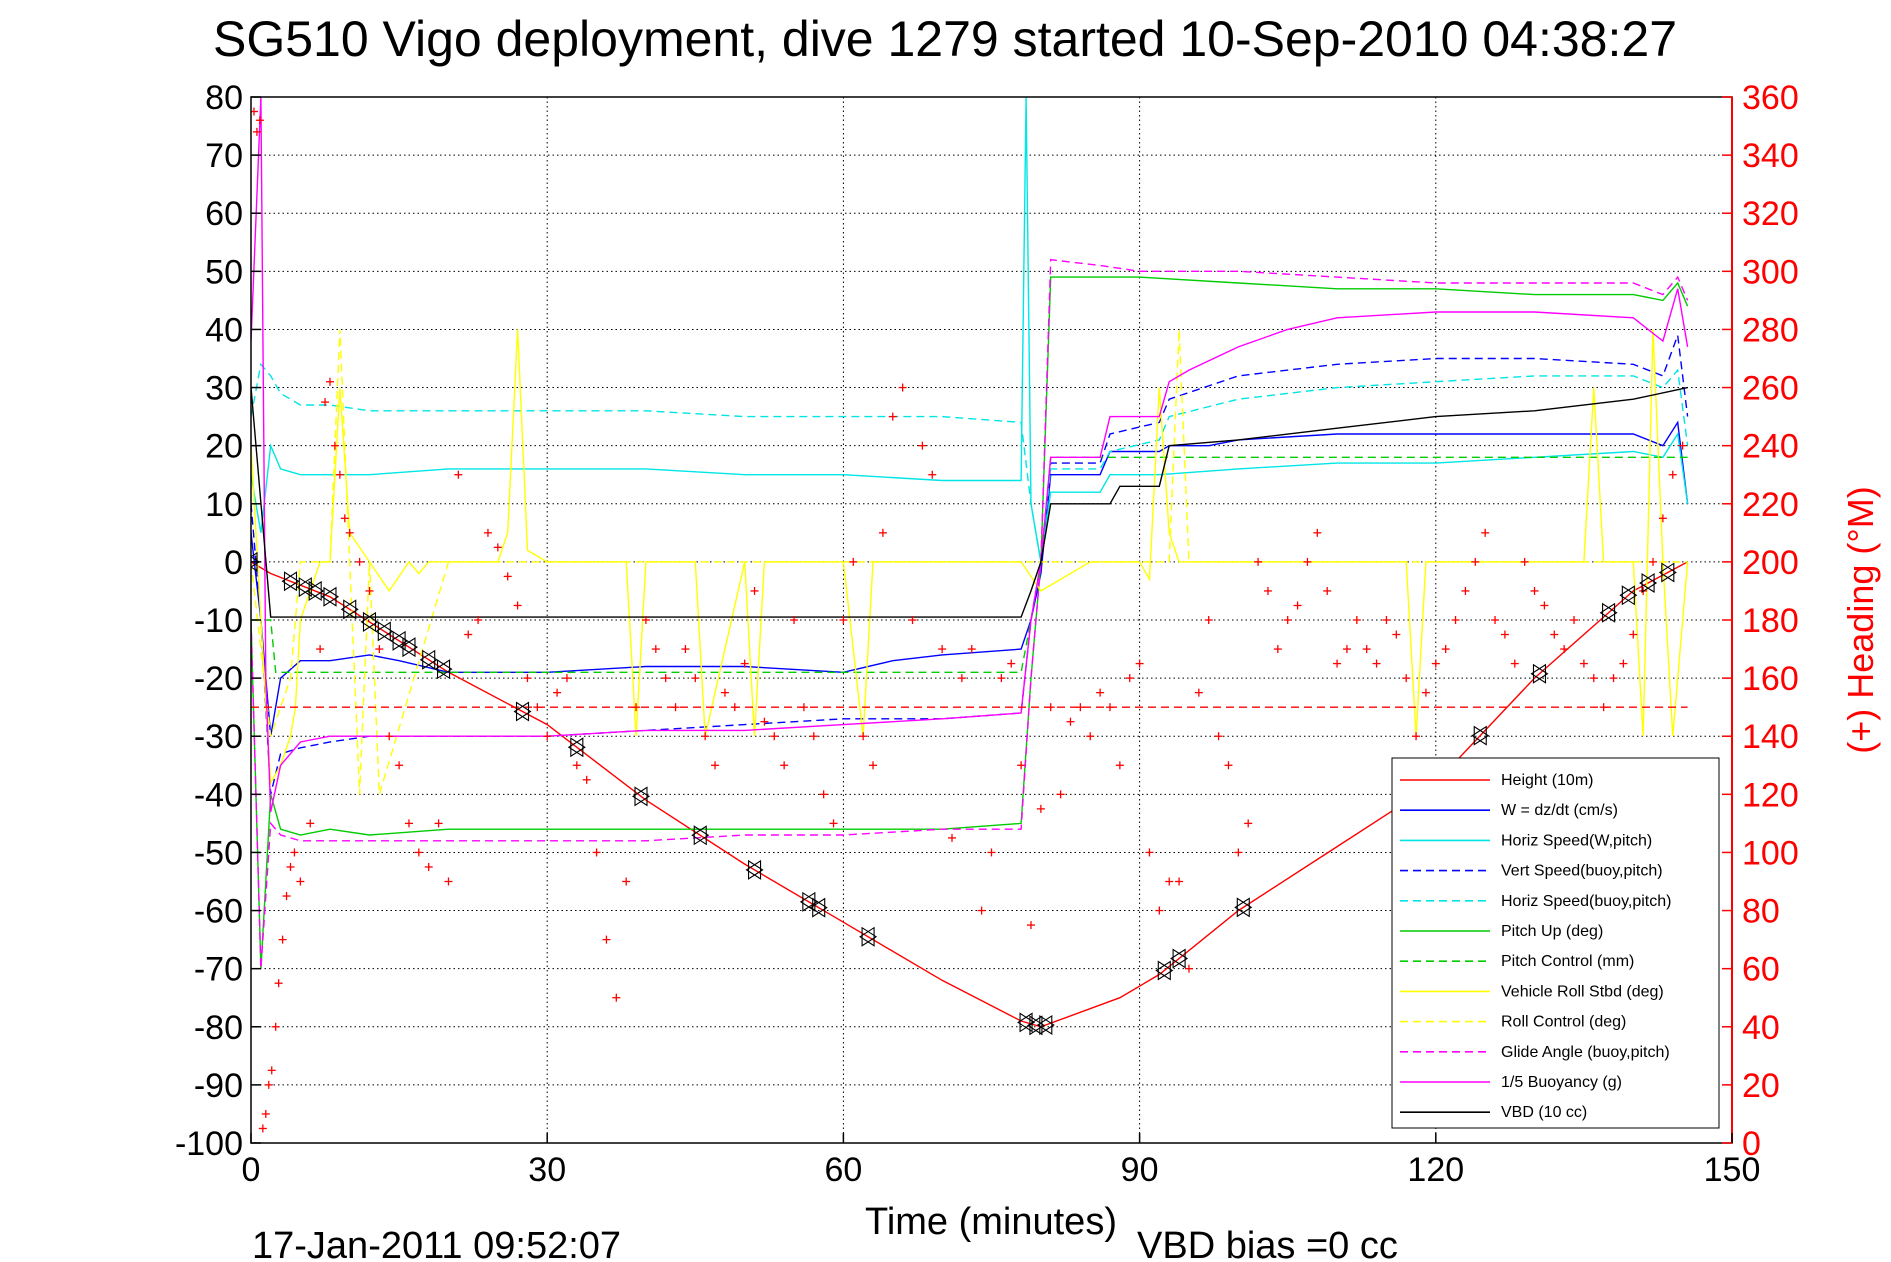 The image size is (1891, 1262). I want to click on legend-entry: Glide Angle (buoy,pitch), so click(1535, 1052).